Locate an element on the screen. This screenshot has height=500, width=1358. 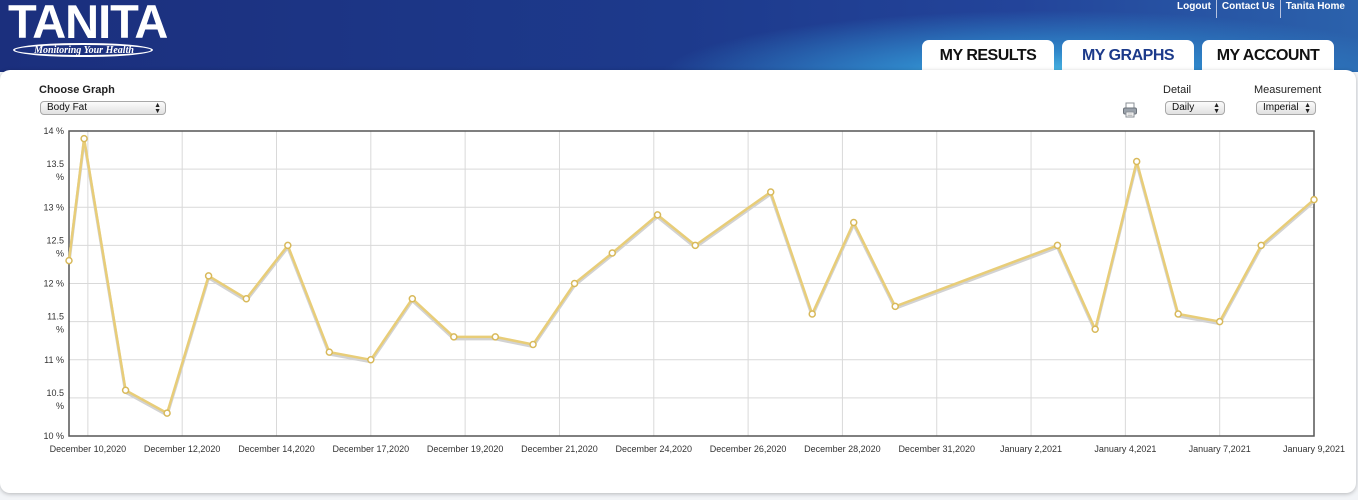
x-tick-label: December 31,2020 is located at coordinates (936, 449).